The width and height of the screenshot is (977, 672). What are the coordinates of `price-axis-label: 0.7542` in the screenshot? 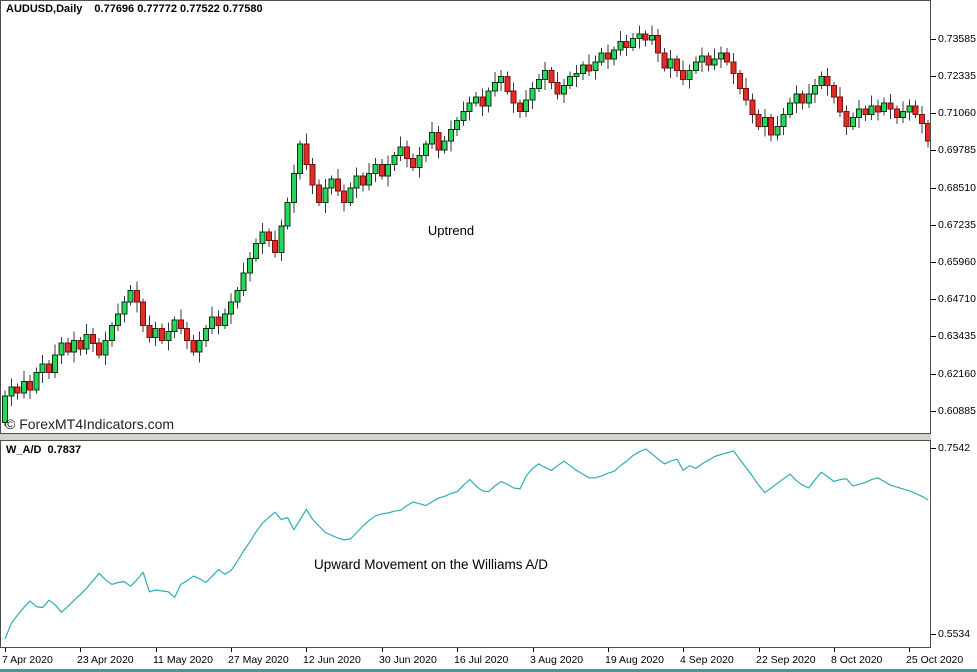 It's located at (954, 448).